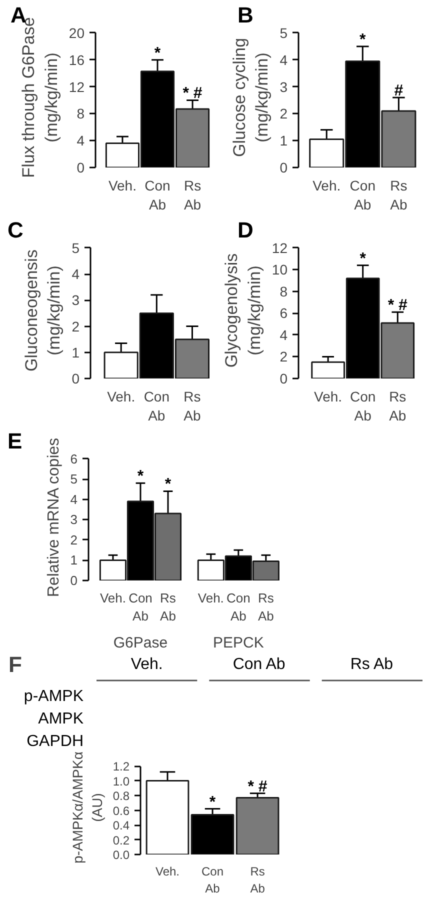 This screenshot has width=430, height=898. What do you see at coordinates (121, 840) in the screenshot?
I see `y-tick-label: 0.2` at bounding box center [121, 840].